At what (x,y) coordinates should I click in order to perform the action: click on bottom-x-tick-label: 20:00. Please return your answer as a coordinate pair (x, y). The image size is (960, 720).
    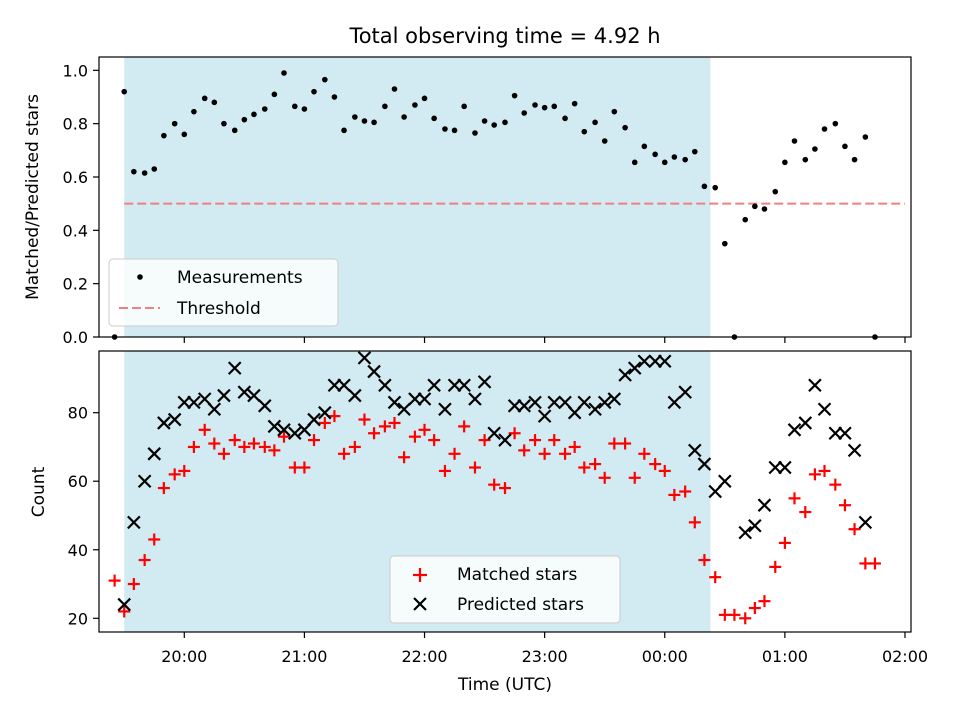
    Looking at the image, I should click on (184, 656).